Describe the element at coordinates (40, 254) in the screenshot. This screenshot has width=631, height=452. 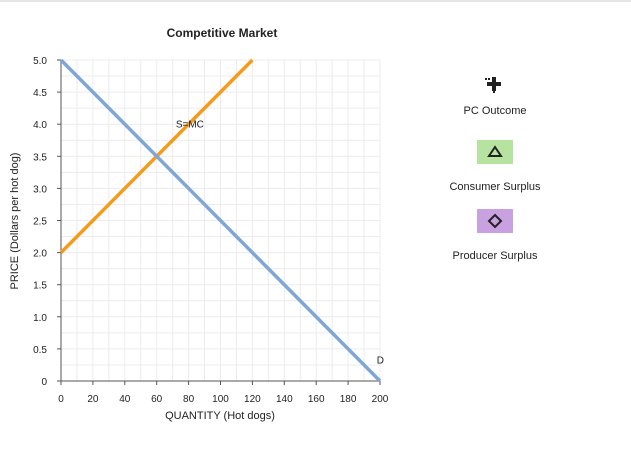
I see `y-tick-label: 2.0` at that location.